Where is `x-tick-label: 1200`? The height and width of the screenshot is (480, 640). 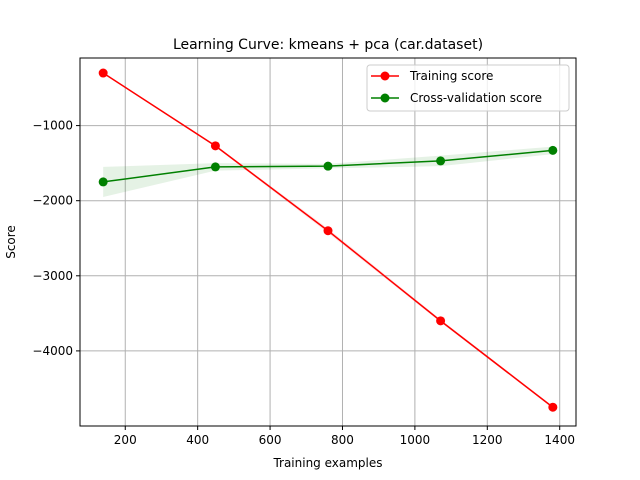
x-tick-label: 1200 is located at coordinates (487, 440).